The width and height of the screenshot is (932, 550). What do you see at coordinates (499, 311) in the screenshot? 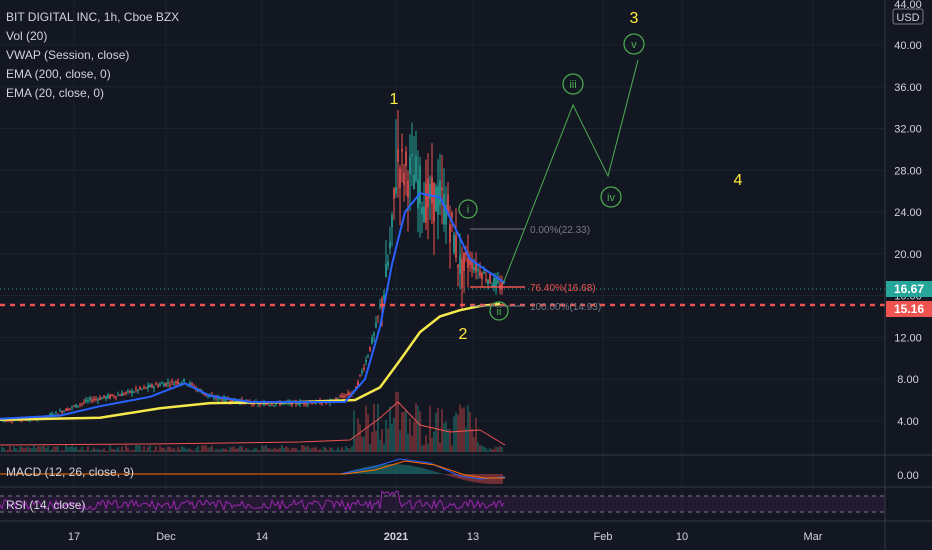
I see `wave-label-ii: ii` at bounding box center [499, 311].